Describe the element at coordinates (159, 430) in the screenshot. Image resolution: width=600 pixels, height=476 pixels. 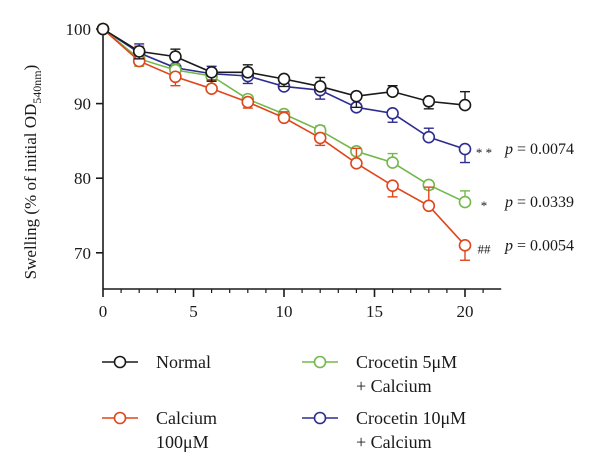
I see `legend-item: Calcium 100μM` at that location.